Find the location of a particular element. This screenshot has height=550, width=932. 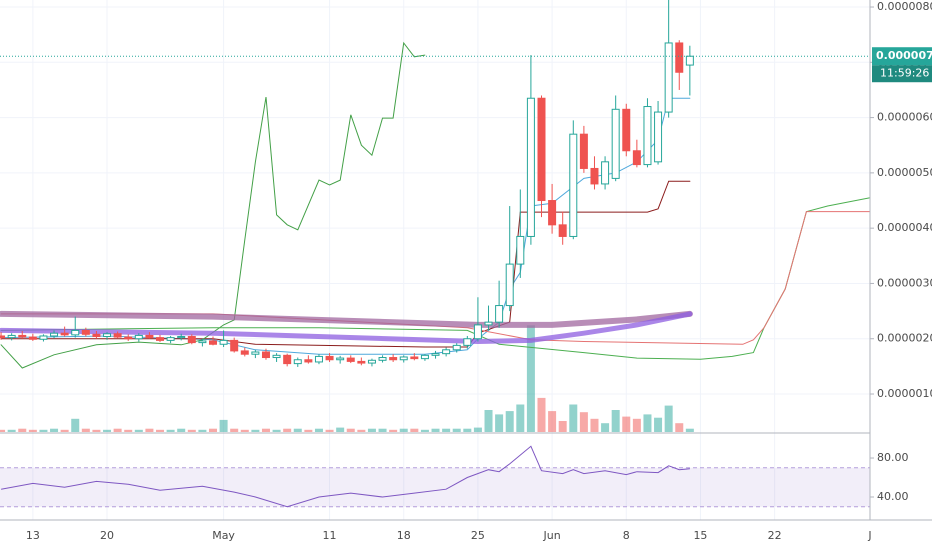

x-tick-label: 8 is located at coordinates (626, 535).